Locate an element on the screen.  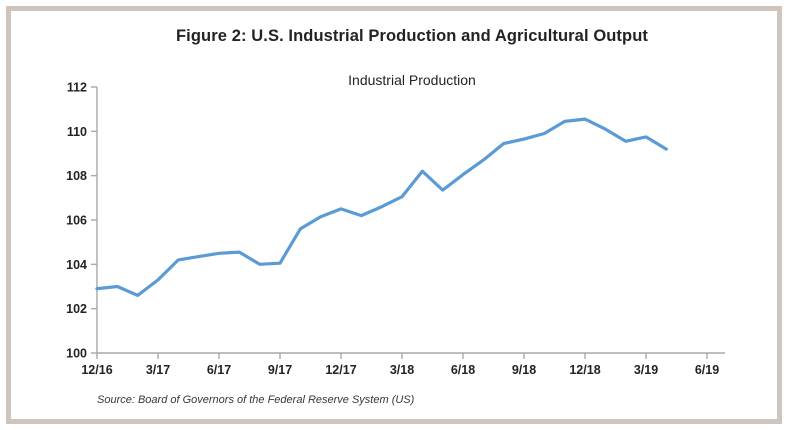
x-tick-label: 3/17 is located at coordinates (158, 370).